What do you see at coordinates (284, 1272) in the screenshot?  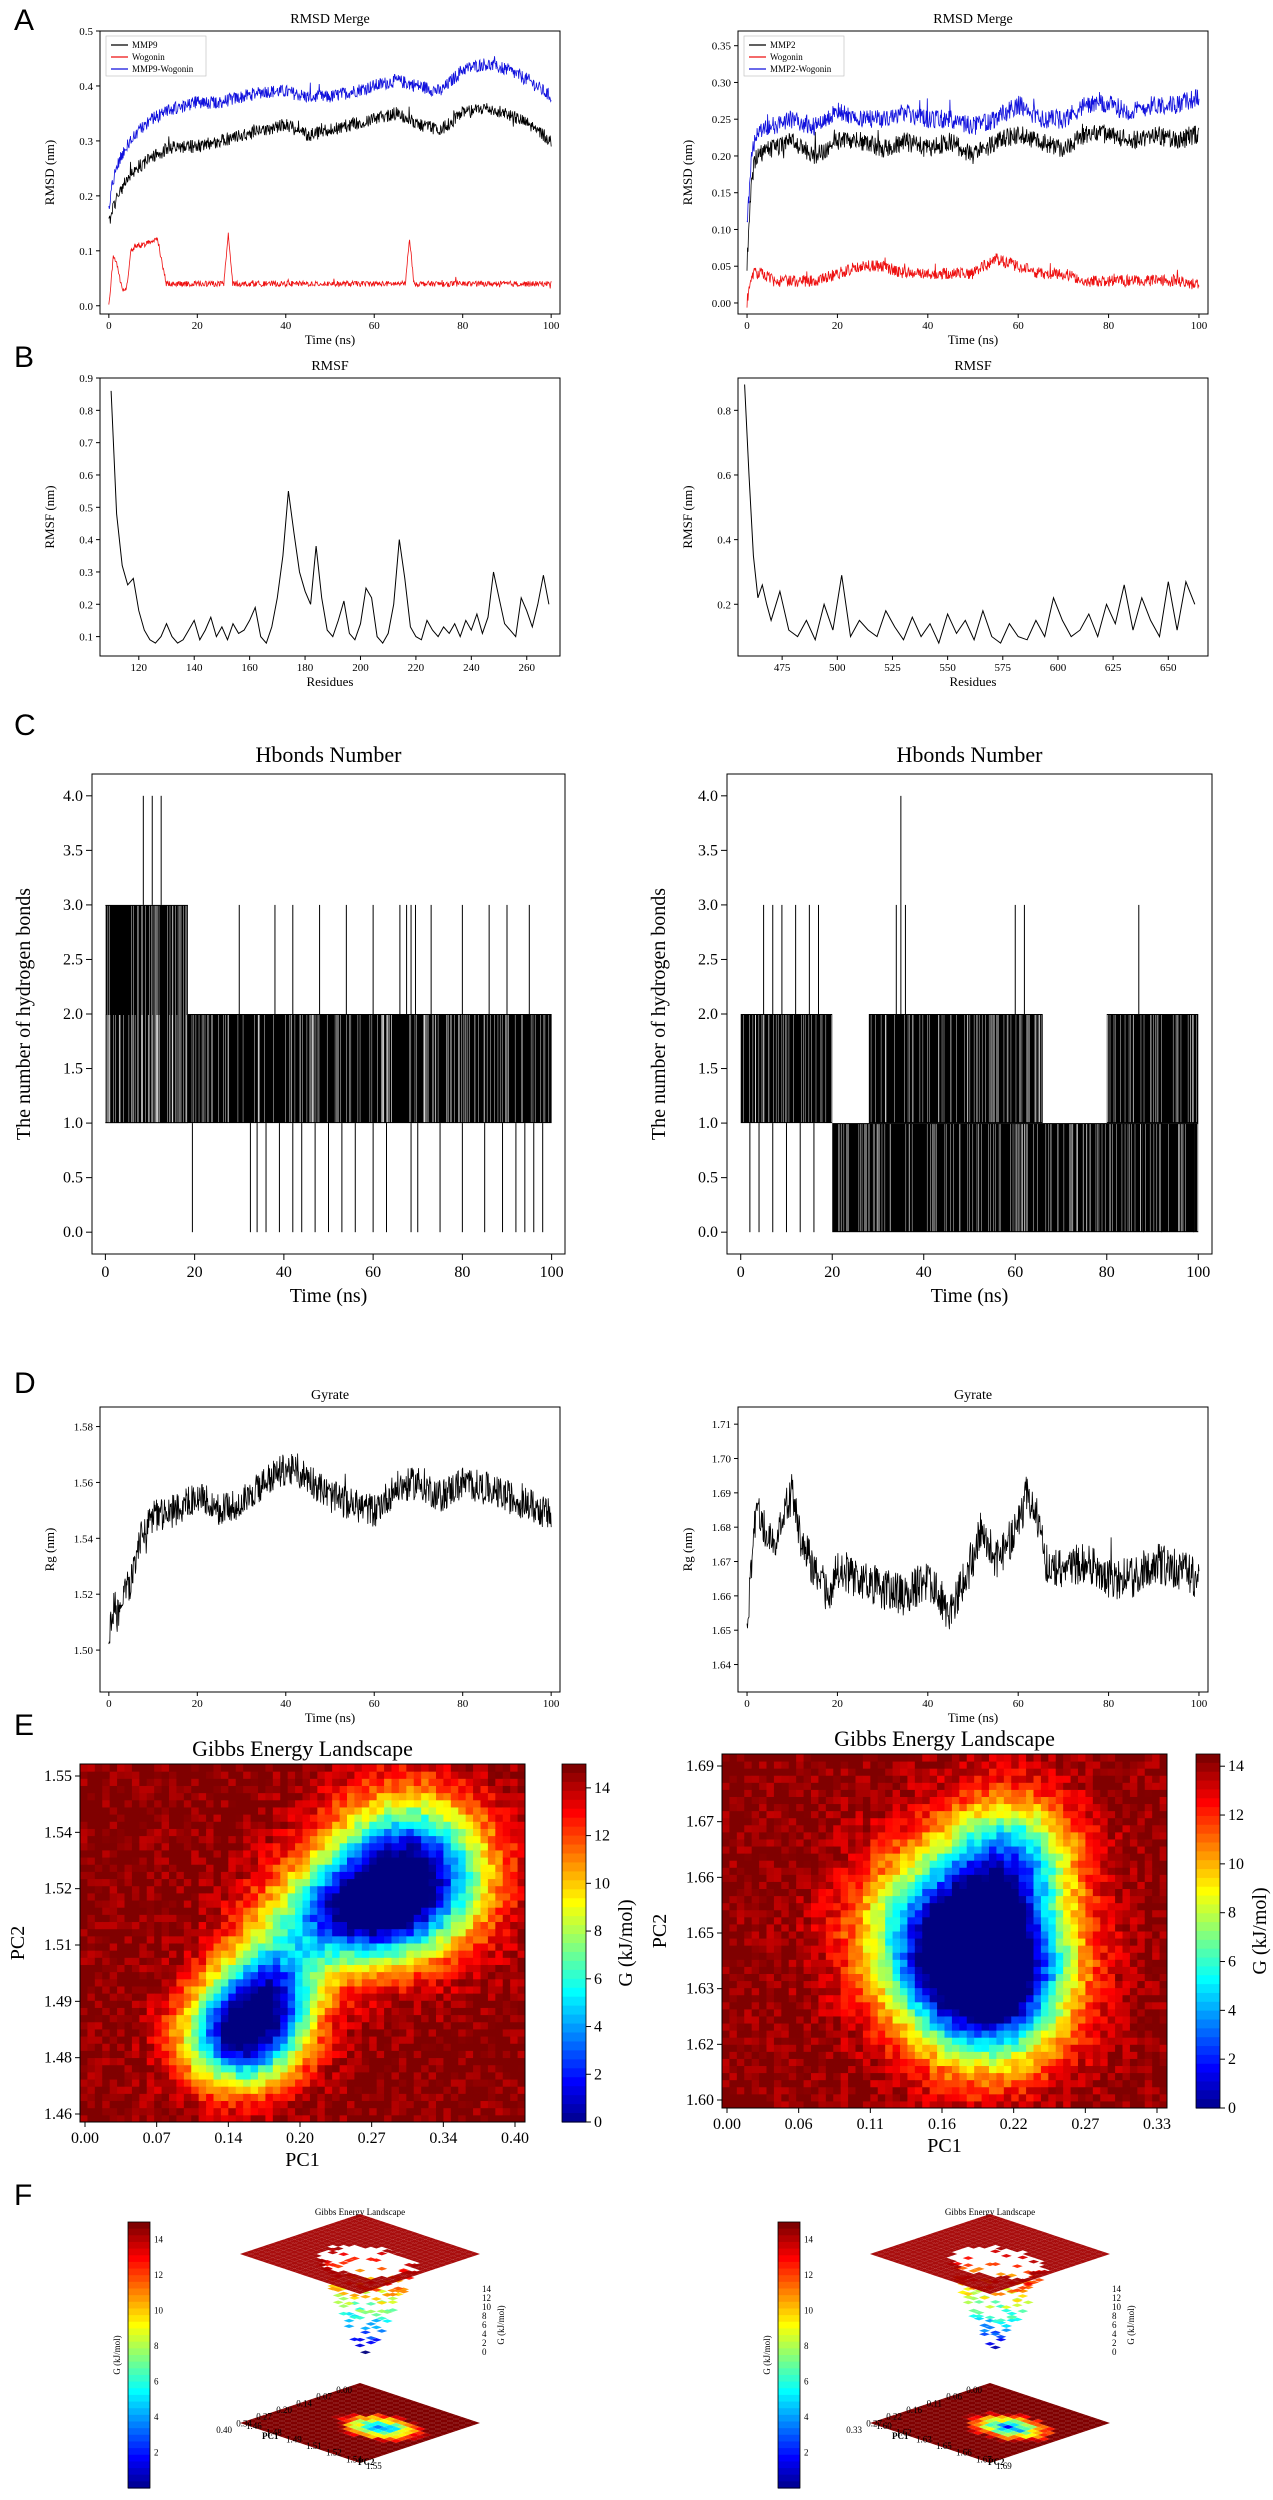 I see `x-tick-label: 40` at bounding box center [284, 1272].